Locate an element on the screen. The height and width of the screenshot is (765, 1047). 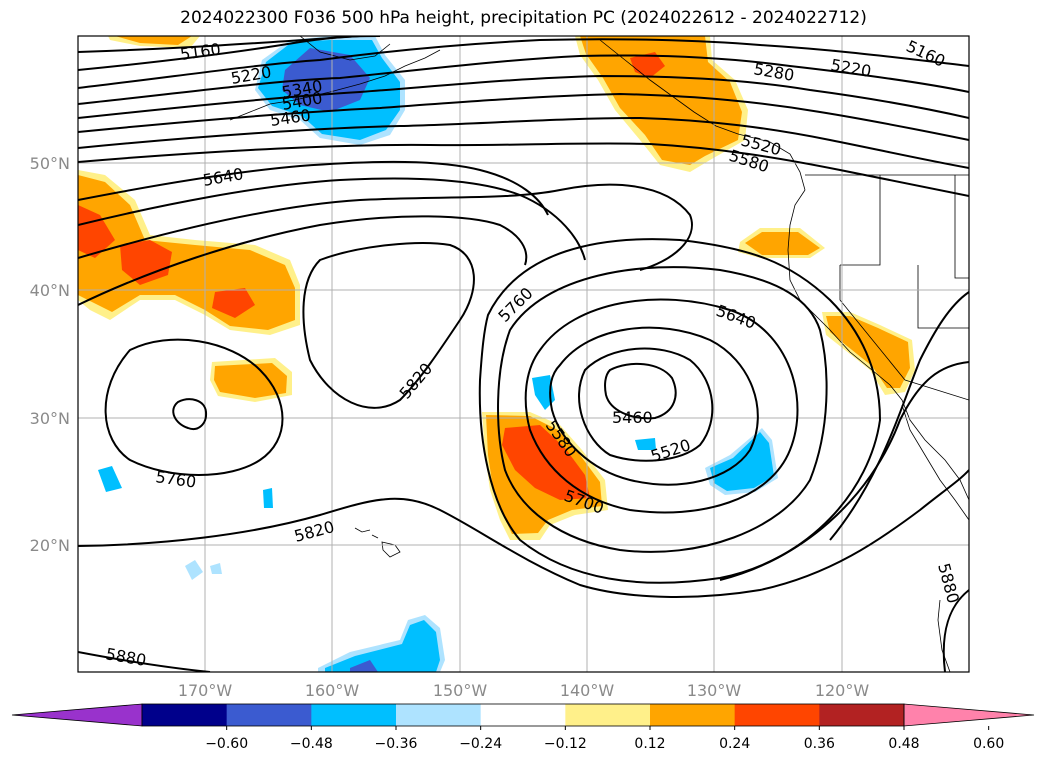
colorbar-tick-label: −0.48 is located at coordinates (311, 744).